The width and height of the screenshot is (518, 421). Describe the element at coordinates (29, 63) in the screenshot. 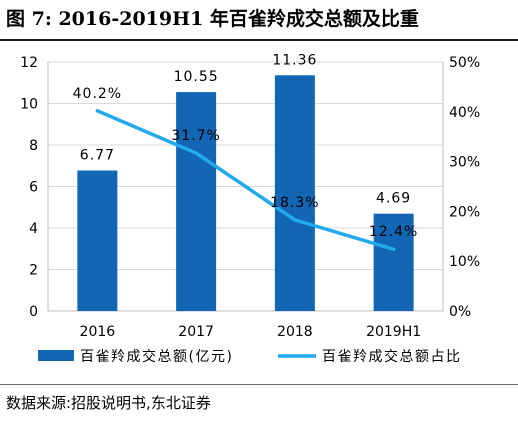

I see `y-left-tick-label: 12` at that location.